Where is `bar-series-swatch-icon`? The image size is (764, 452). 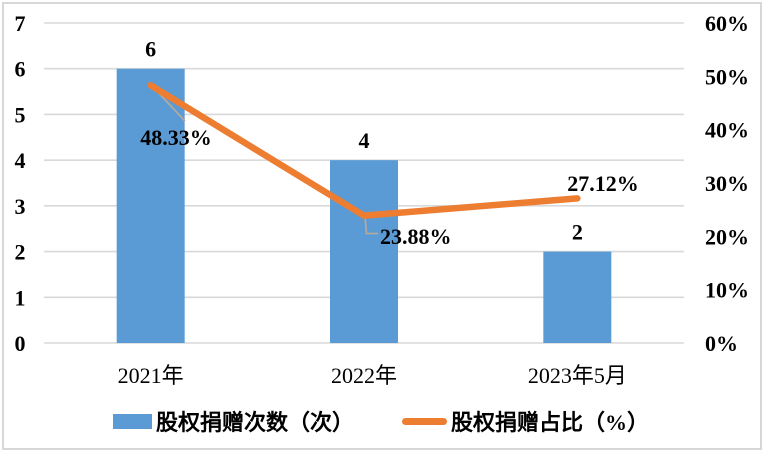 bar-series-swatch-icon is located at coordinates (132, 421).